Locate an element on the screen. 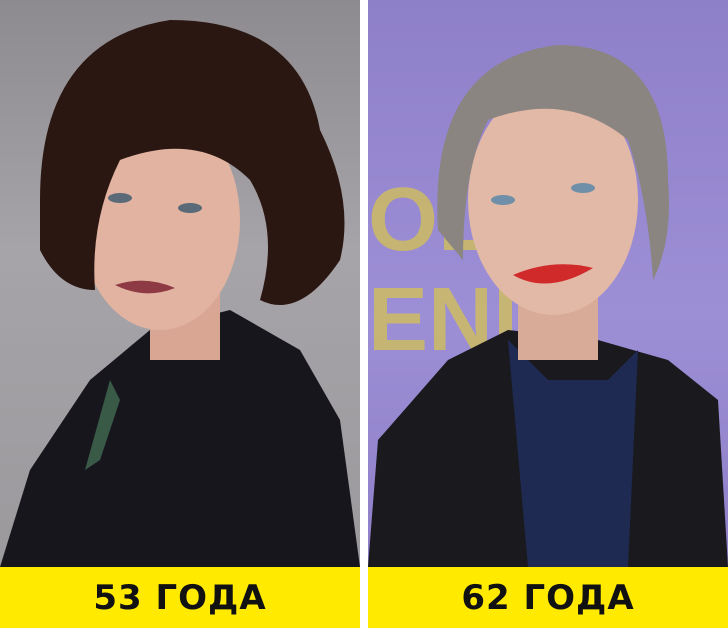  age-caption-right: 62 ГОДА is located at coordinates (548, 597).